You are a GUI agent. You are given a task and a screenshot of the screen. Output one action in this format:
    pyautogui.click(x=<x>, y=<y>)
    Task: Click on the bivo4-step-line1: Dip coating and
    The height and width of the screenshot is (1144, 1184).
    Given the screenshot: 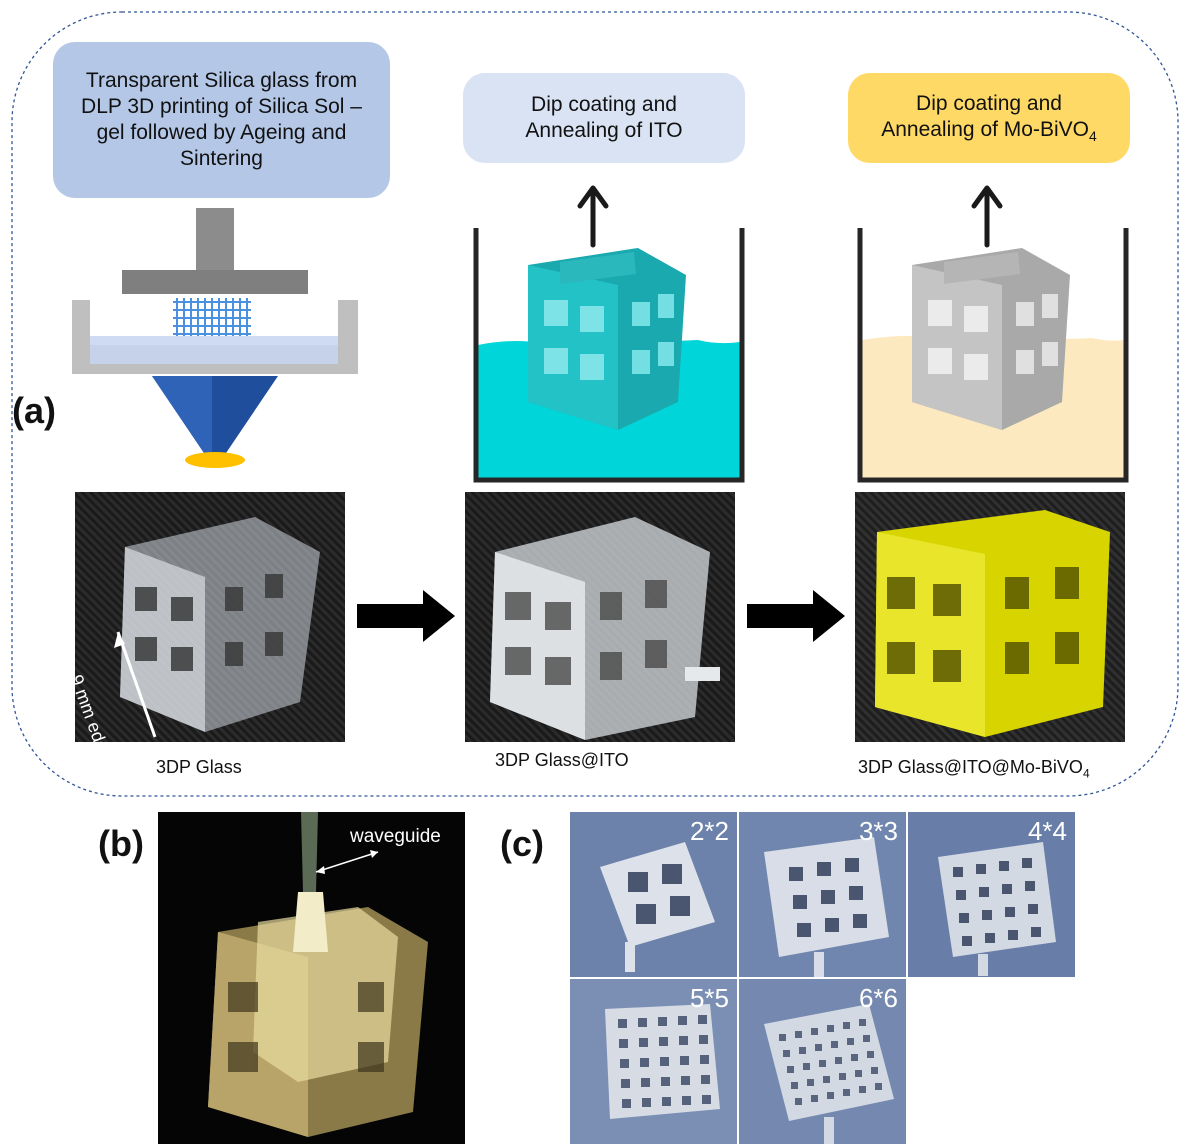 What is the action you would take?
    pyautogui.click(x=989, y=103)
    